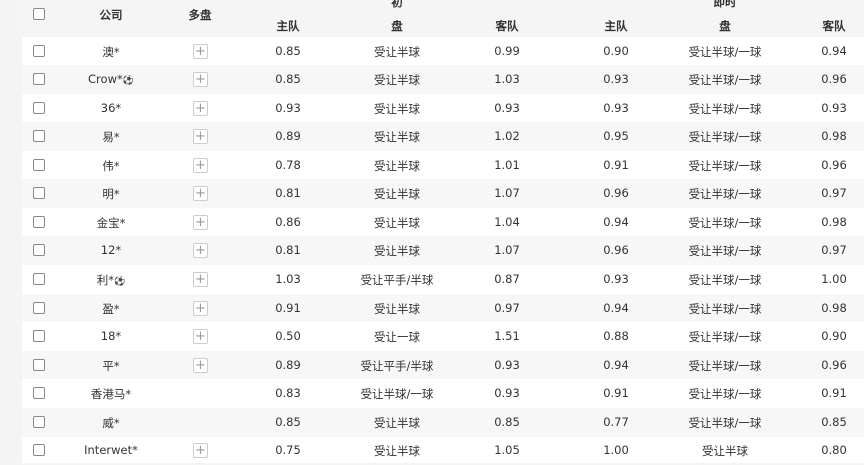 This screenshot has height=465, width=864. What do you see at coordinates (443, 136) in the screenshot?
I see `table-row: 易* +0.89 受让半球 1.02 0.95 受让半球/一球 0.98` at bounding box center [443, 136].